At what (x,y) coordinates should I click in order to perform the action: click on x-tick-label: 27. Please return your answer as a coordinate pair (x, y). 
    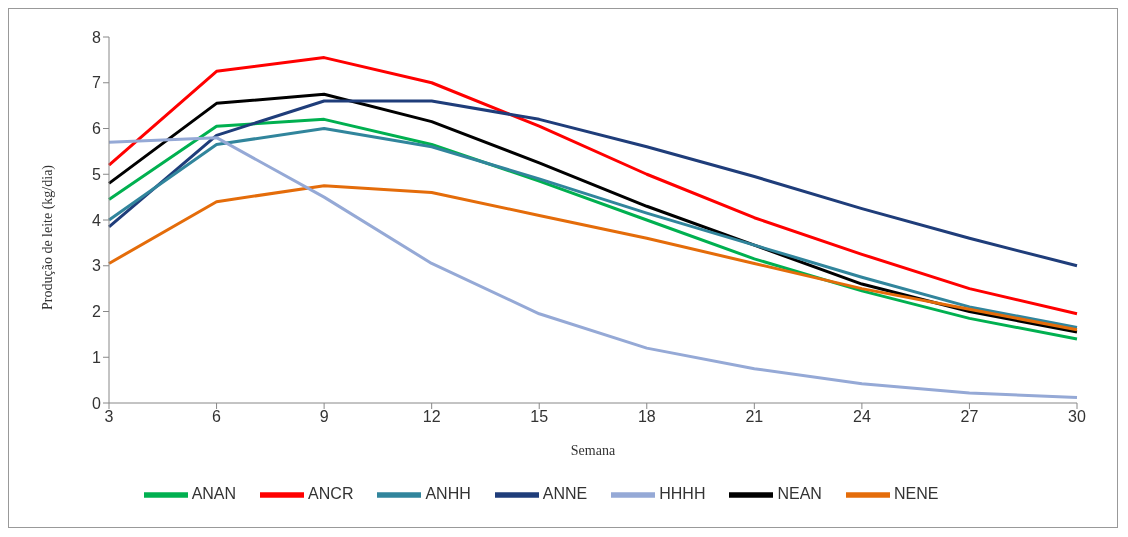
    Looking at the image, I should click on (969, 417).